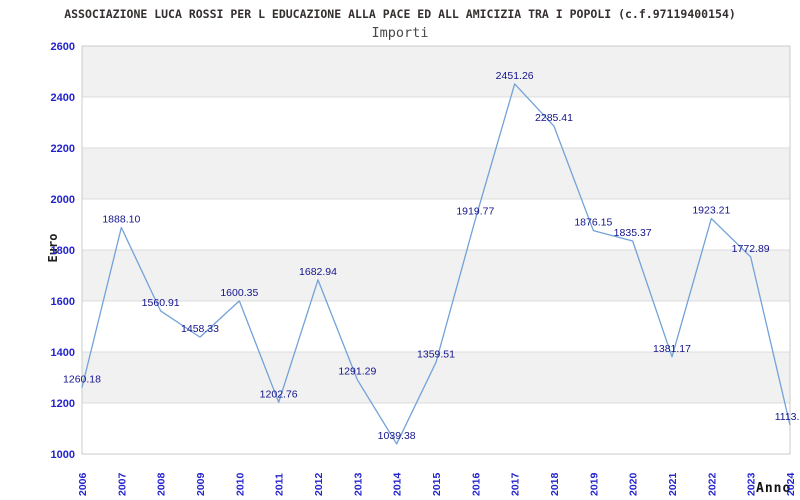 Image resolution: width=800 pixels, height=500 pixels. Describe the element at coordinates (593, 223) in the screenshot. I see `data-point-label: 1876.15` at that location.